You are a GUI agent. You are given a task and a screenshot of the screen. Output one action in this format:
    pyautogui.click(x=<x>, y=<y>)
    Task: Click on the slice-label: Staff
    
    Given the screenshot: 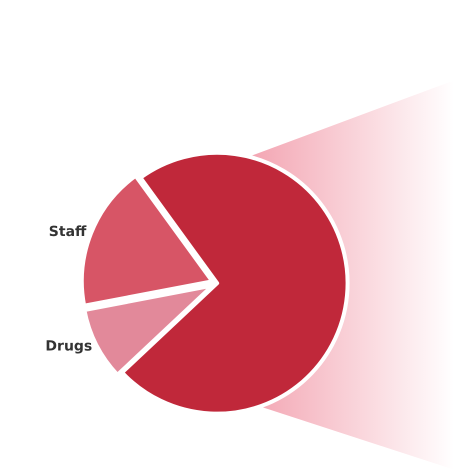 What is the action you would take?
    pyautogui.click(x=68, y=232)
    